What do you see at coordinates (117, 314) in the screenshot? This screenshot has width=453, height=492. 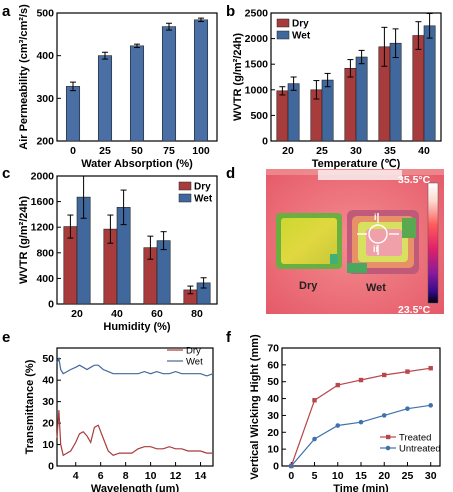 I see `chart-c-xtick-label: 40` at bounding box center [117, 314].